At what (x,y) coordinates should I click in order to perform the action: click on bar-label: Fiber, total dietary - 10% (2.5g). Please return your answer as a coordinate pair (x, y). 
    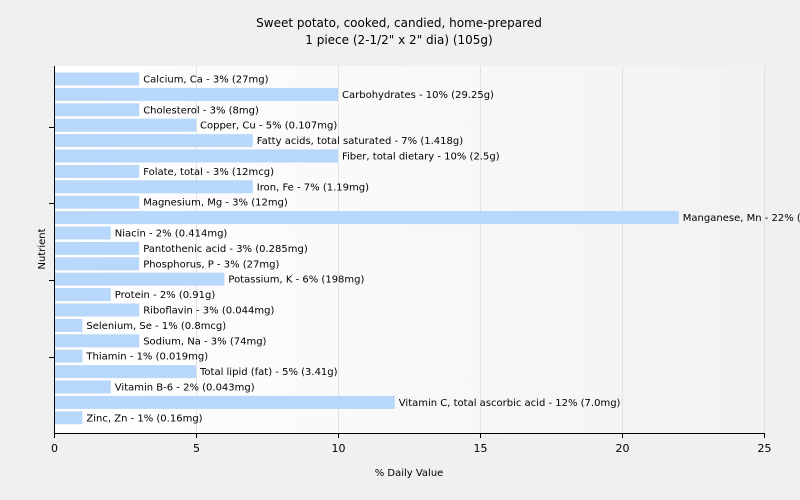
    Looking at the image, I should click on (421, 157).